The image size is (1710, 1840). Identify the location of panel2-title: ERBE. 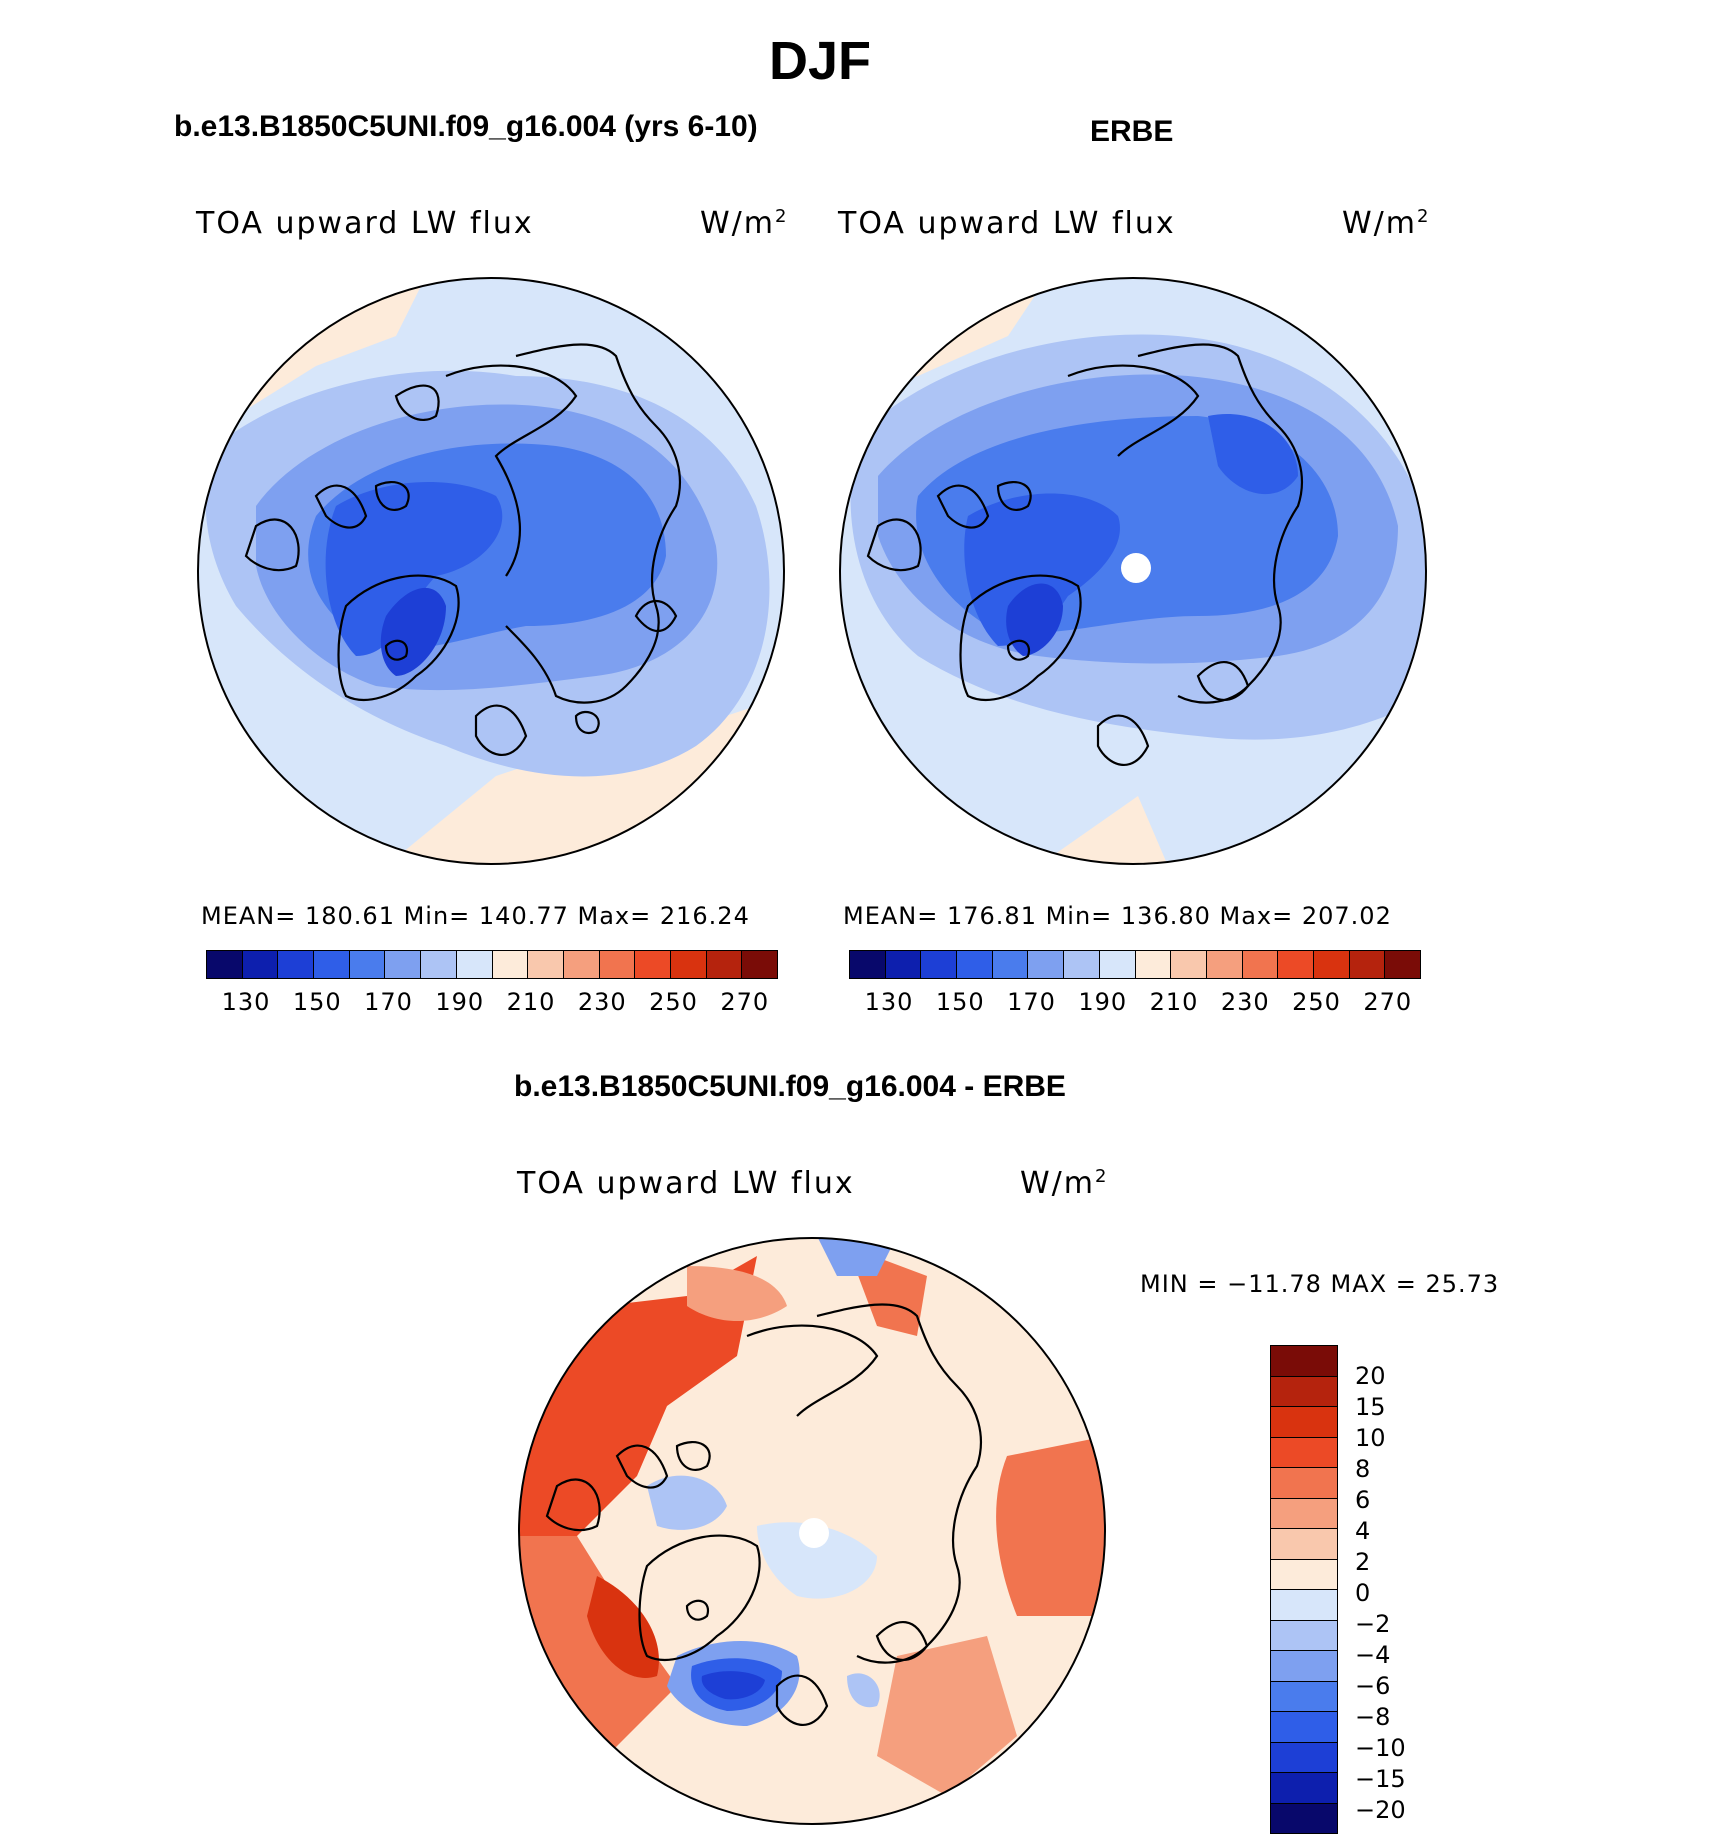
(1132, 131).